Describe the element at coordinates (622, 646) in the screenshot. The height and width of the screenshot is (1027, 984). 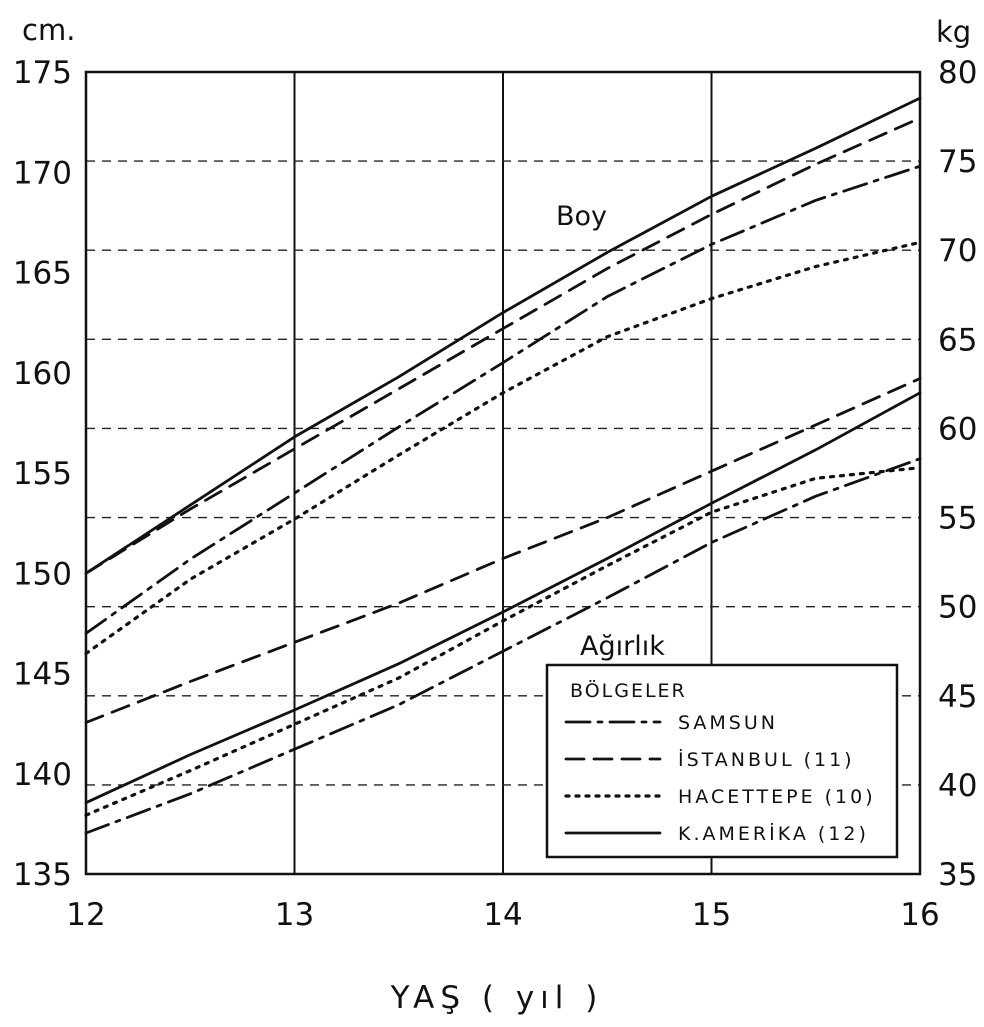
I see `annotation-agirlik: Ağırlık` at that location.